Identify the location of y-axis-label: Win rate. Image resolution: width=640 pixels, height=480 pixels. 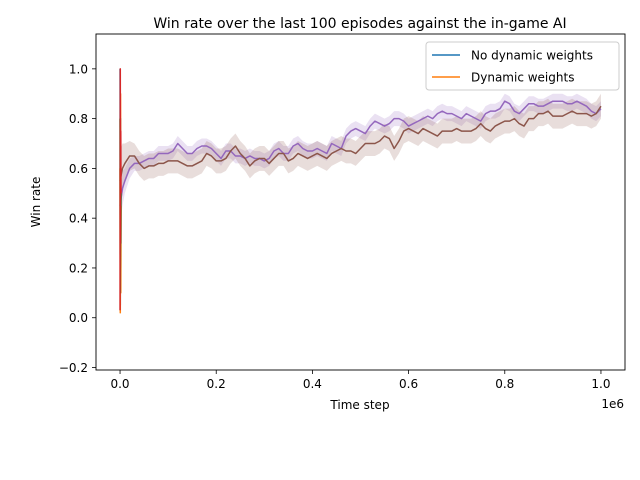
(36, 202).